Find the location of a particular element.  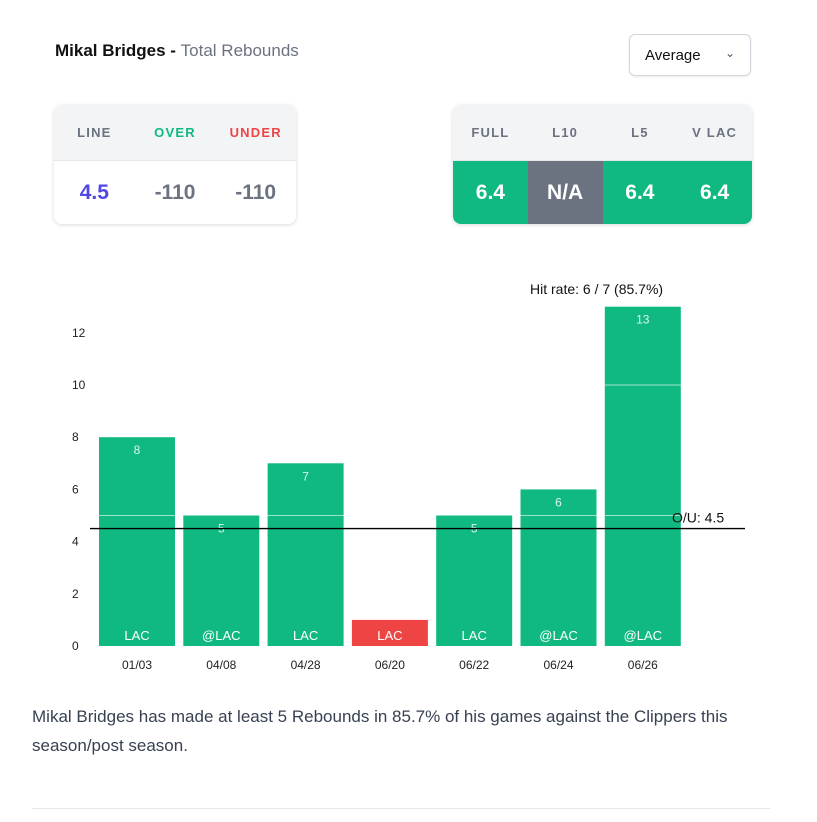

y-tick-label: 12 is located at coordinates (79, 333).